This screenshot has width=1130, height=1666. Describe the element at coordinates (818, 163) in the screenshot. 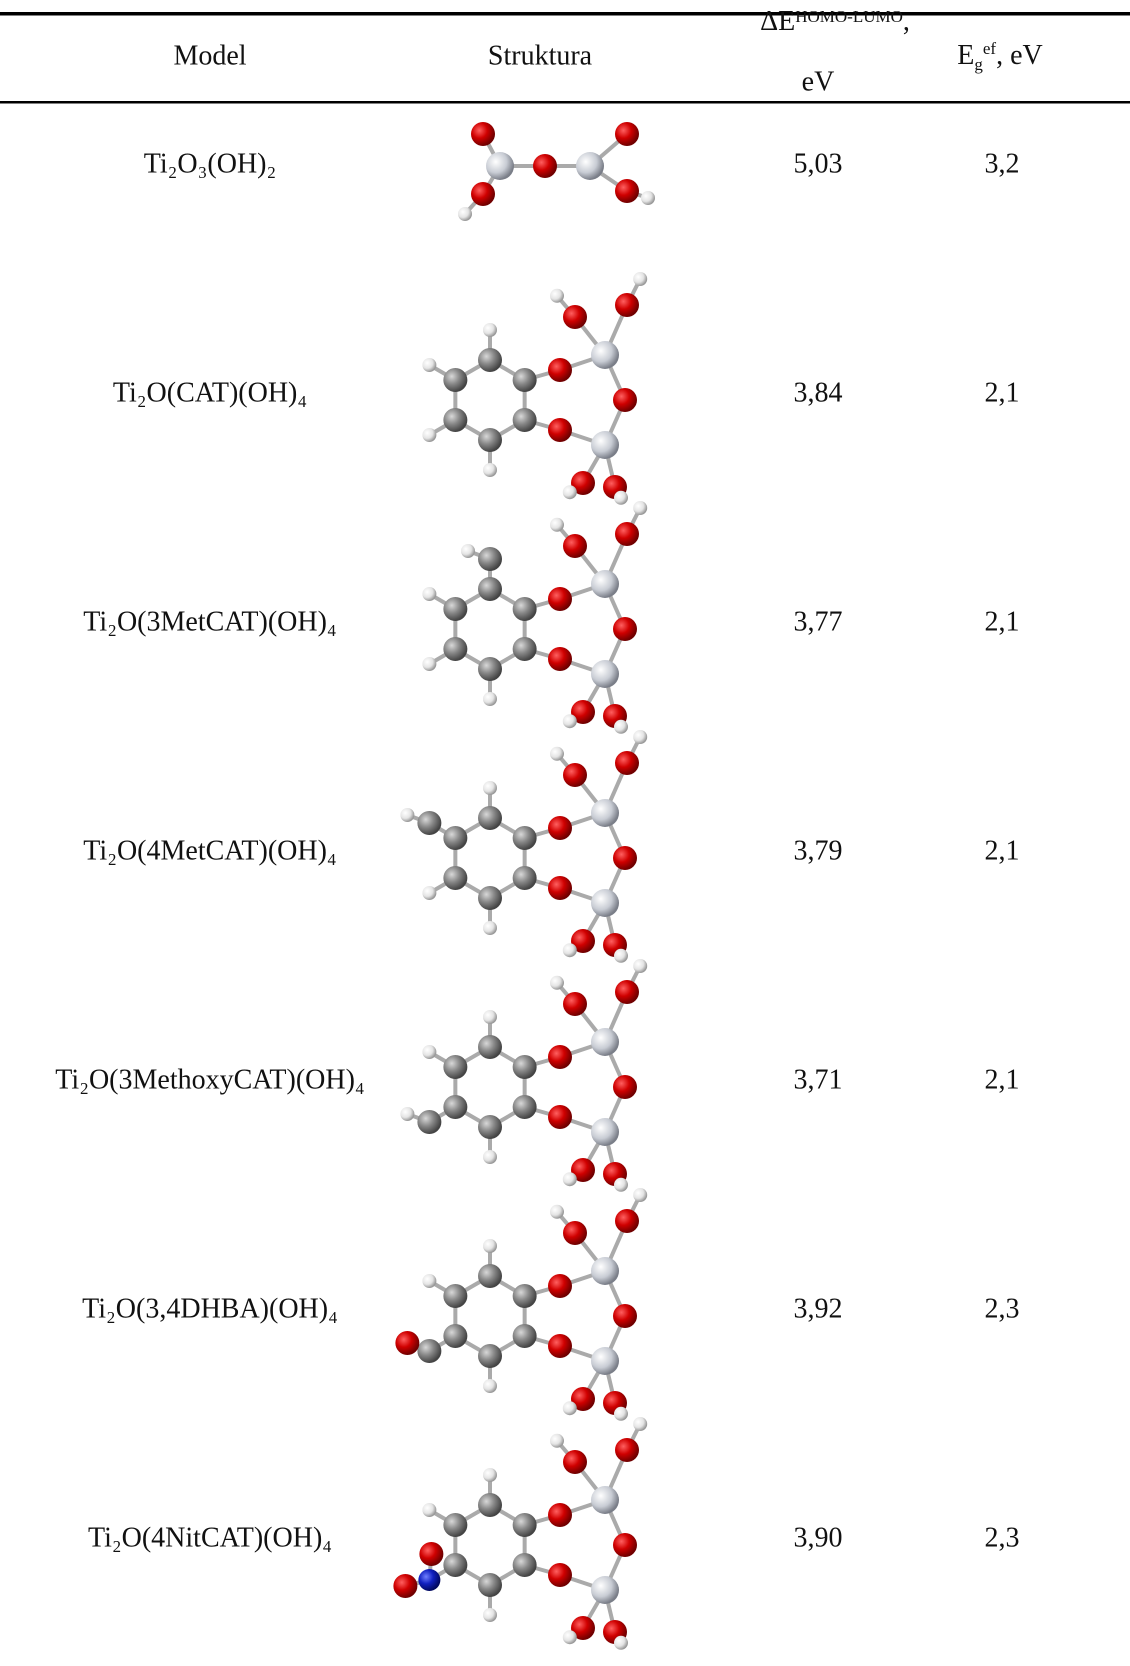

I see `homo-lumo-gap: 5,03` at that location.